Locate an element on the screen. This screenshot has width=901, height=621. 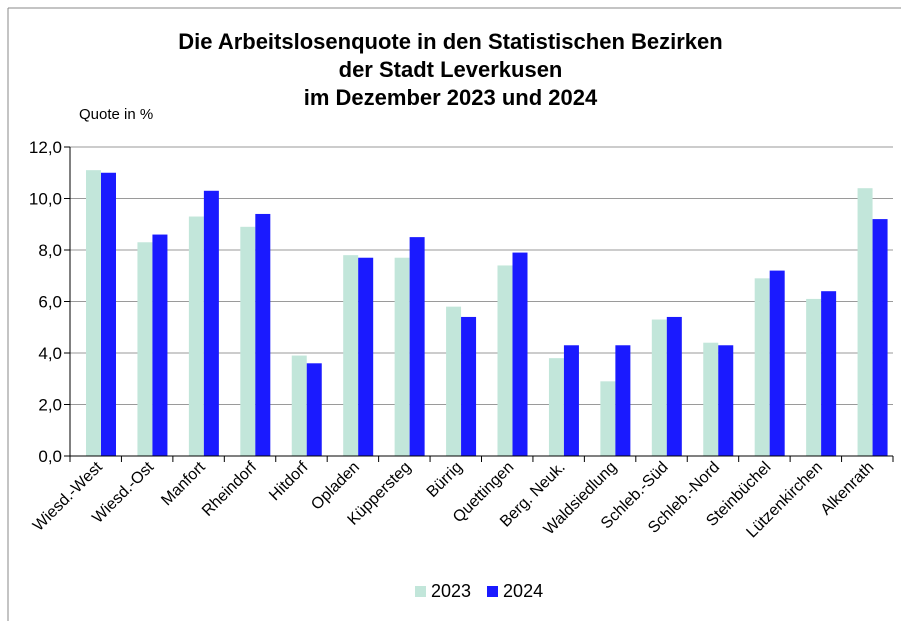
legend-item-2024: 2024 is located at coordinates (515, 591).